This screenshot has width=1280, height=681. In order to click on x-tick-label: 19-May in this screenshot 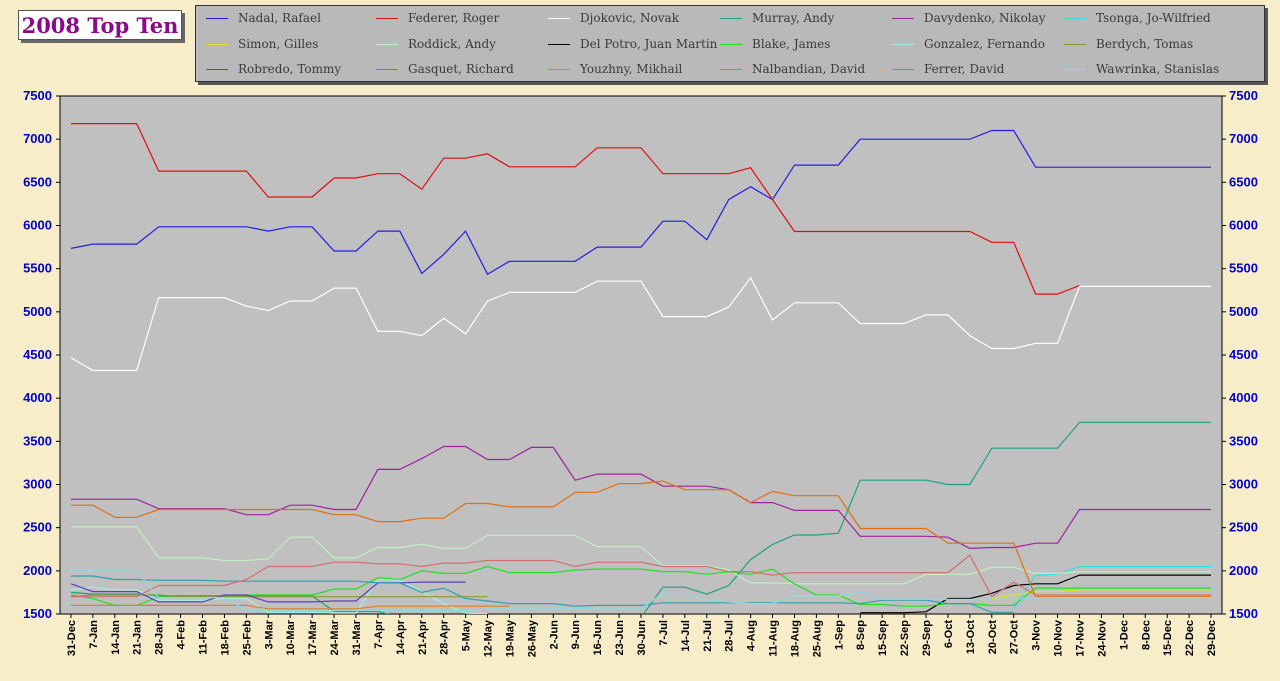, I will do `click(510, 638)`.